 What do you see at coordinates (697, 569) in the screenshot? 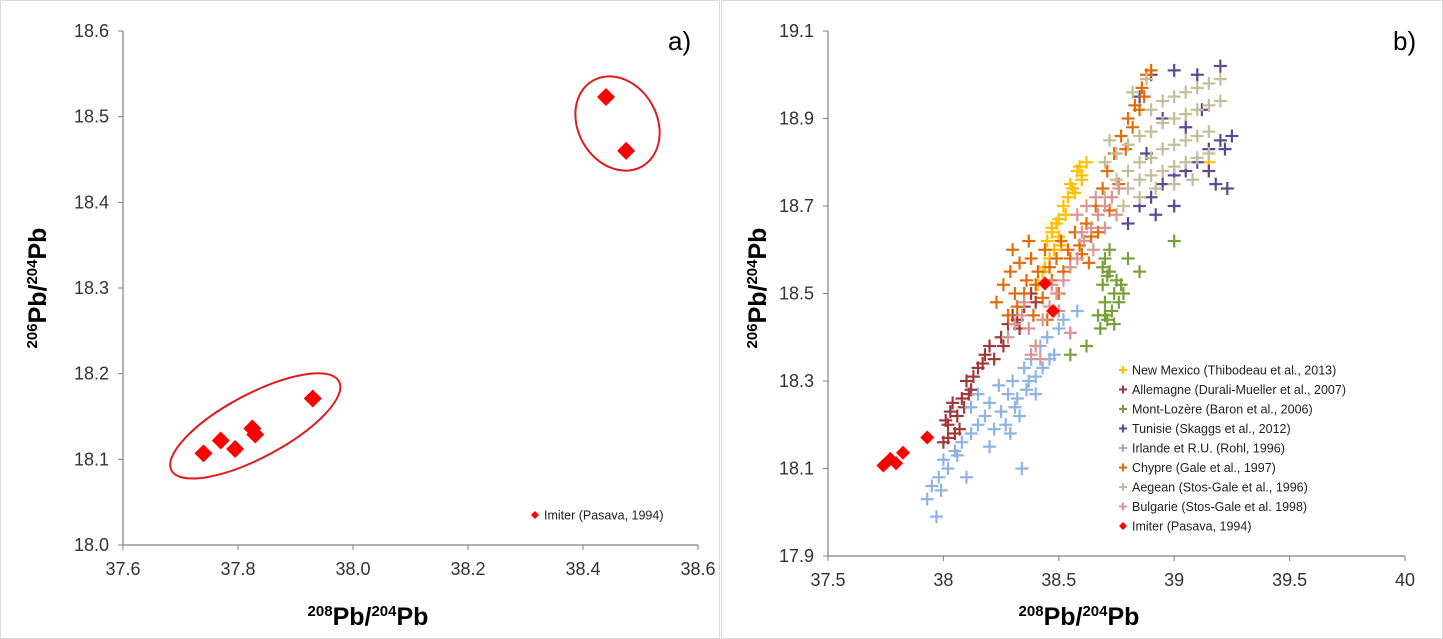
I see `x-tick-label: 38.6` at bounding box center [697, 569].